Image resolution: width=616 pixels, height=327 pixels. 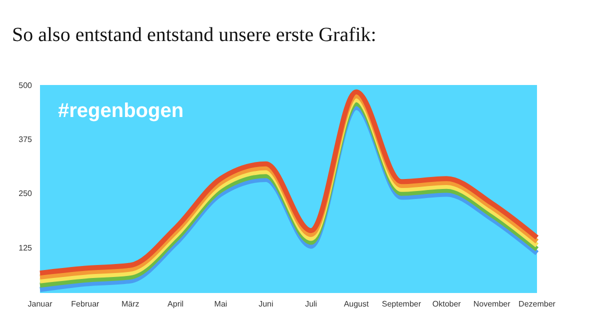 I want to click on x-tick-label: Februar, so click(x=85, y=304).